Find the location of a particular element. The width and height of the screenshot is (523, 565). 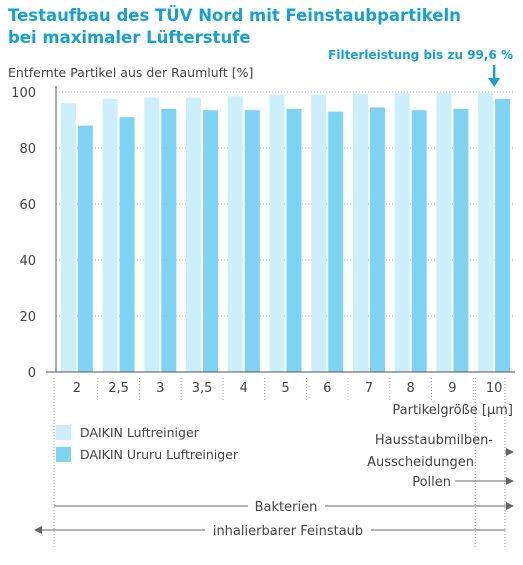

x-tick-label: 5 is located at coordinates (285, 388).